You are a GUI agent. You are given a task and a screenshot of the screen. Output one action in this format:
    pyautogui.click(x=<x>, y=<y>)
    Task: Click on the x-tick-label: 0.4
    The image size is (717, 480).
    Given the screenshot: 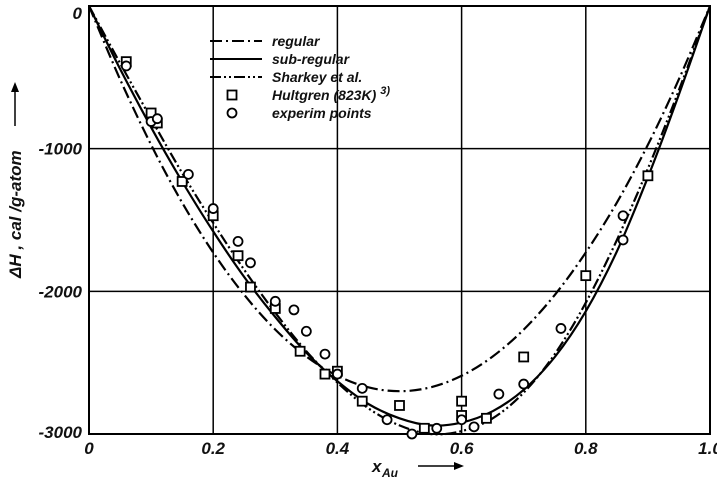 What is the action you would take?
    pyautogui.click(x=338, y=448)
    